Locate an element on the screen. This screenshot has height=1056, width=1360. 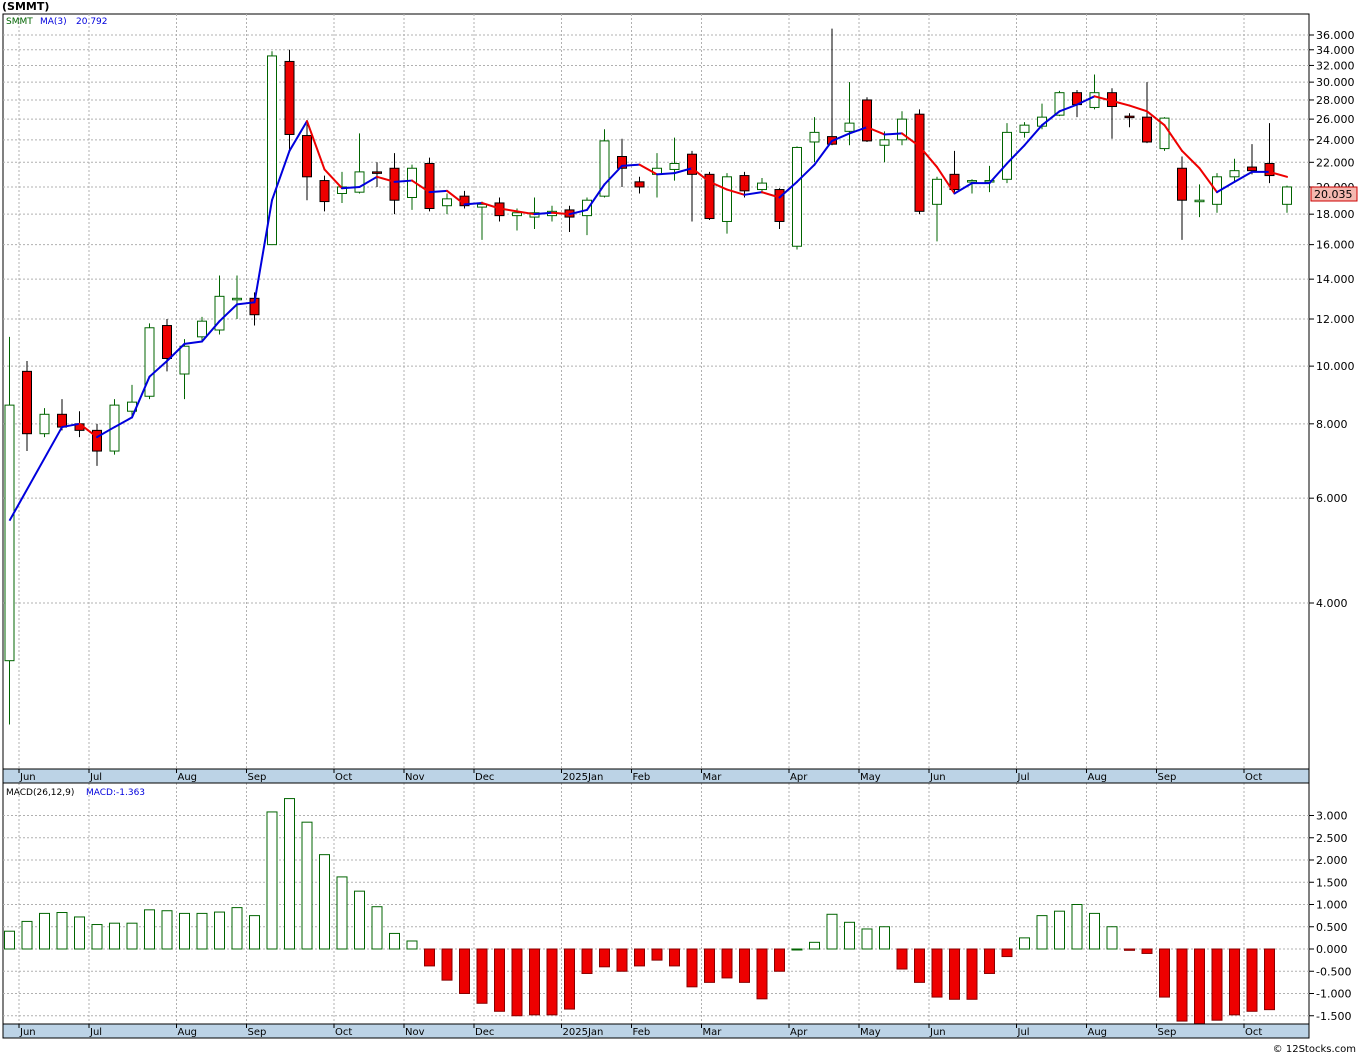
macd-value-label: MACD:-1.363 is located at coordinates (115, 793).